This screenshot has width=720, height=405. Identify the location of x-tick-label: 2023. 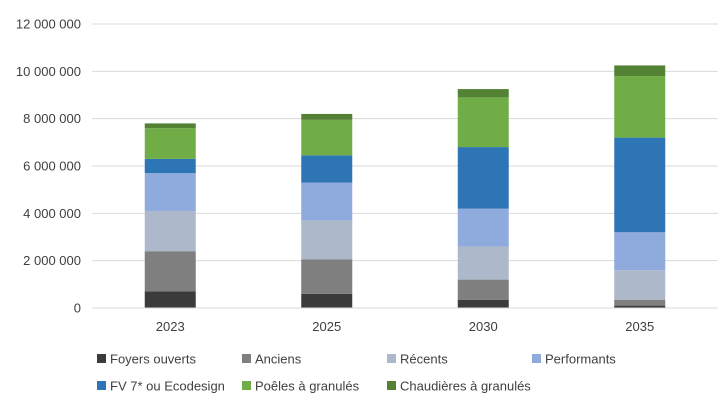
(170, 326).